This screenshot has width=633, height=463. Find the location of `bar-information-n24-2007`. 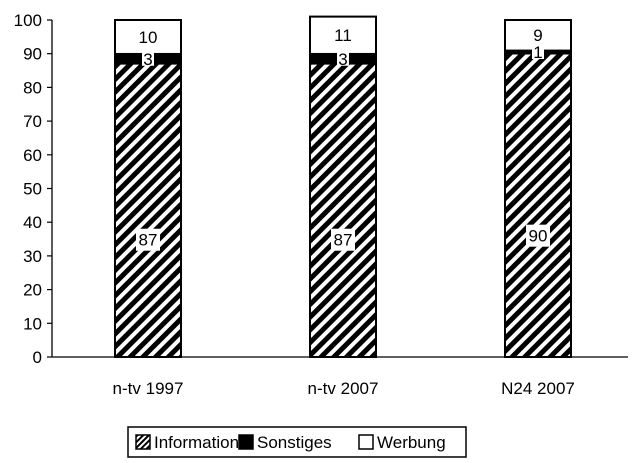

bar-information-n24-2007 is located at coordinates (538, 205).